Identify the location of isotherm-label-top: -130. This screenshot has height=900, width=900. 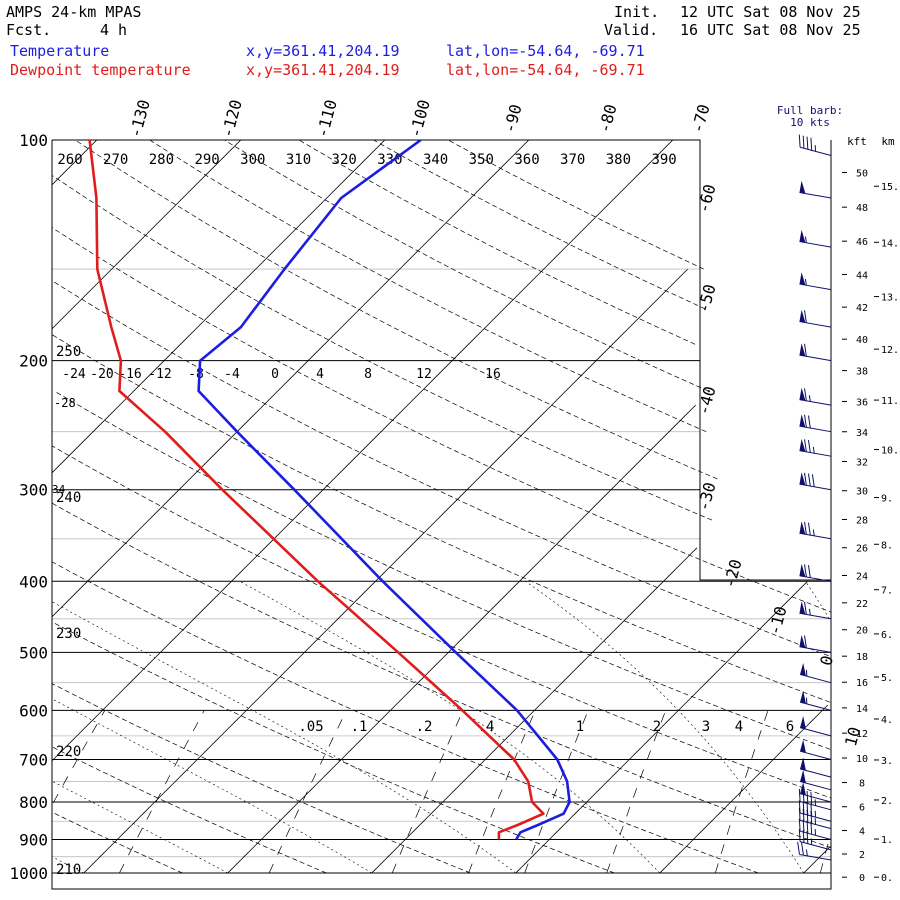
(140, 119).